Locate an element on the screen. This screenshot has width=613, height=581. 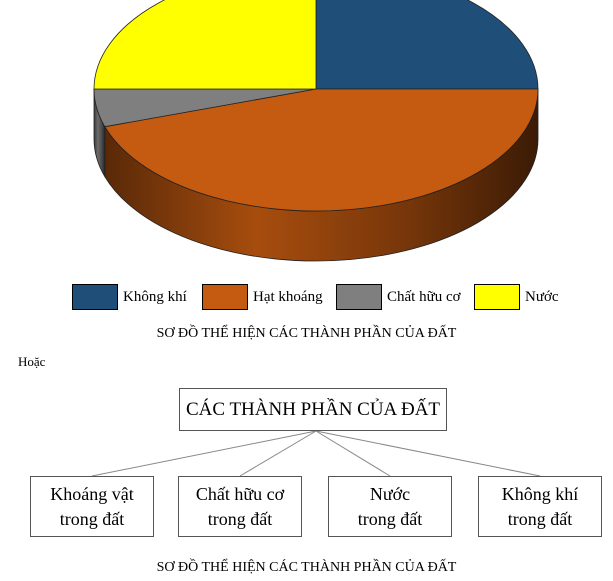
box-line: Khoáng vật is located at coordinates (92, 493).